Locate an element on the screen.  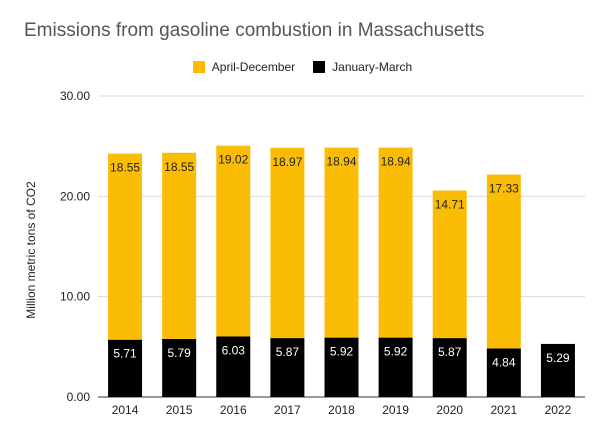
y-tick-label: 10.00 is located at coordinates (75, 297).